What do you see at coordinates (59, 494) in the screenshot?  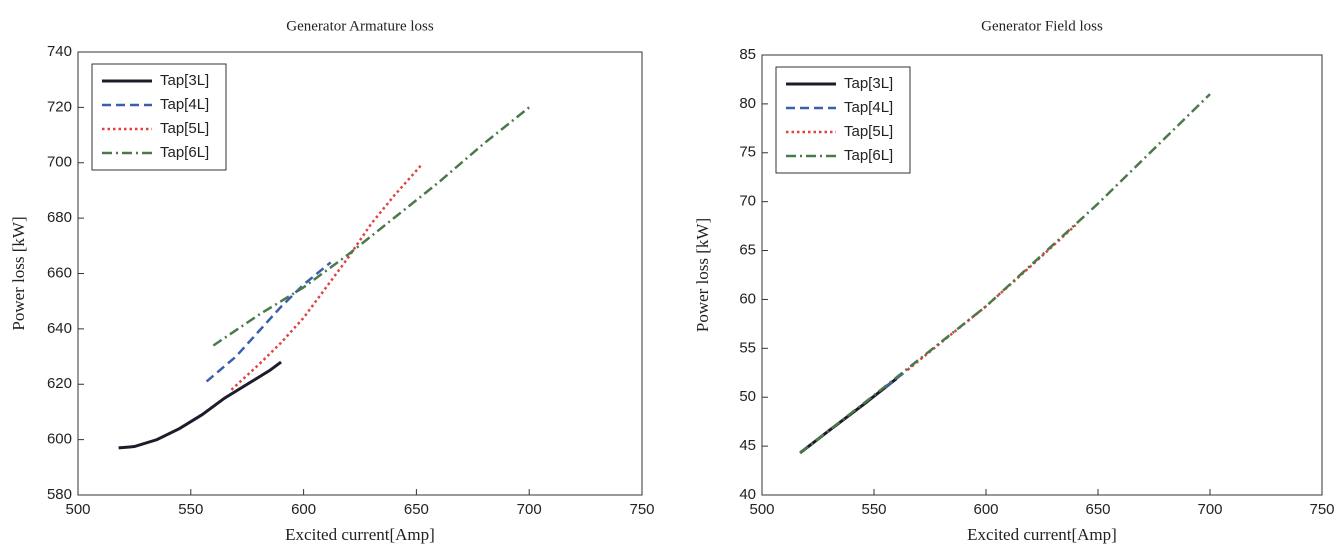 I see `y-tick-label: 580` at bounding box center [59, 494].